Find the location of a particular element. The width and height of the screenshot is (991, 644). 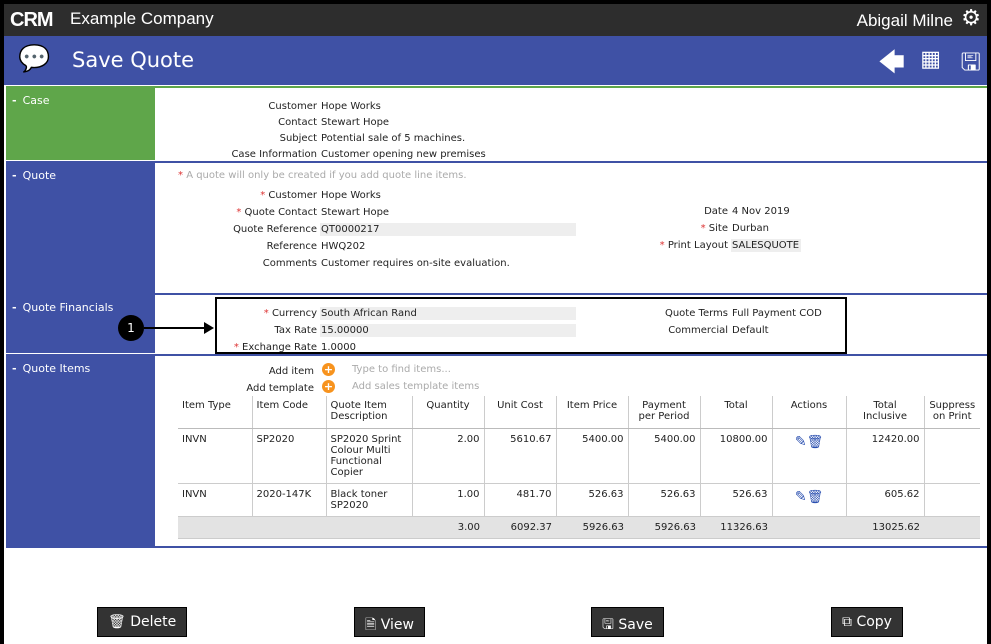

field-value: 4 Nov 2019 is located at coordinates (761, 211).